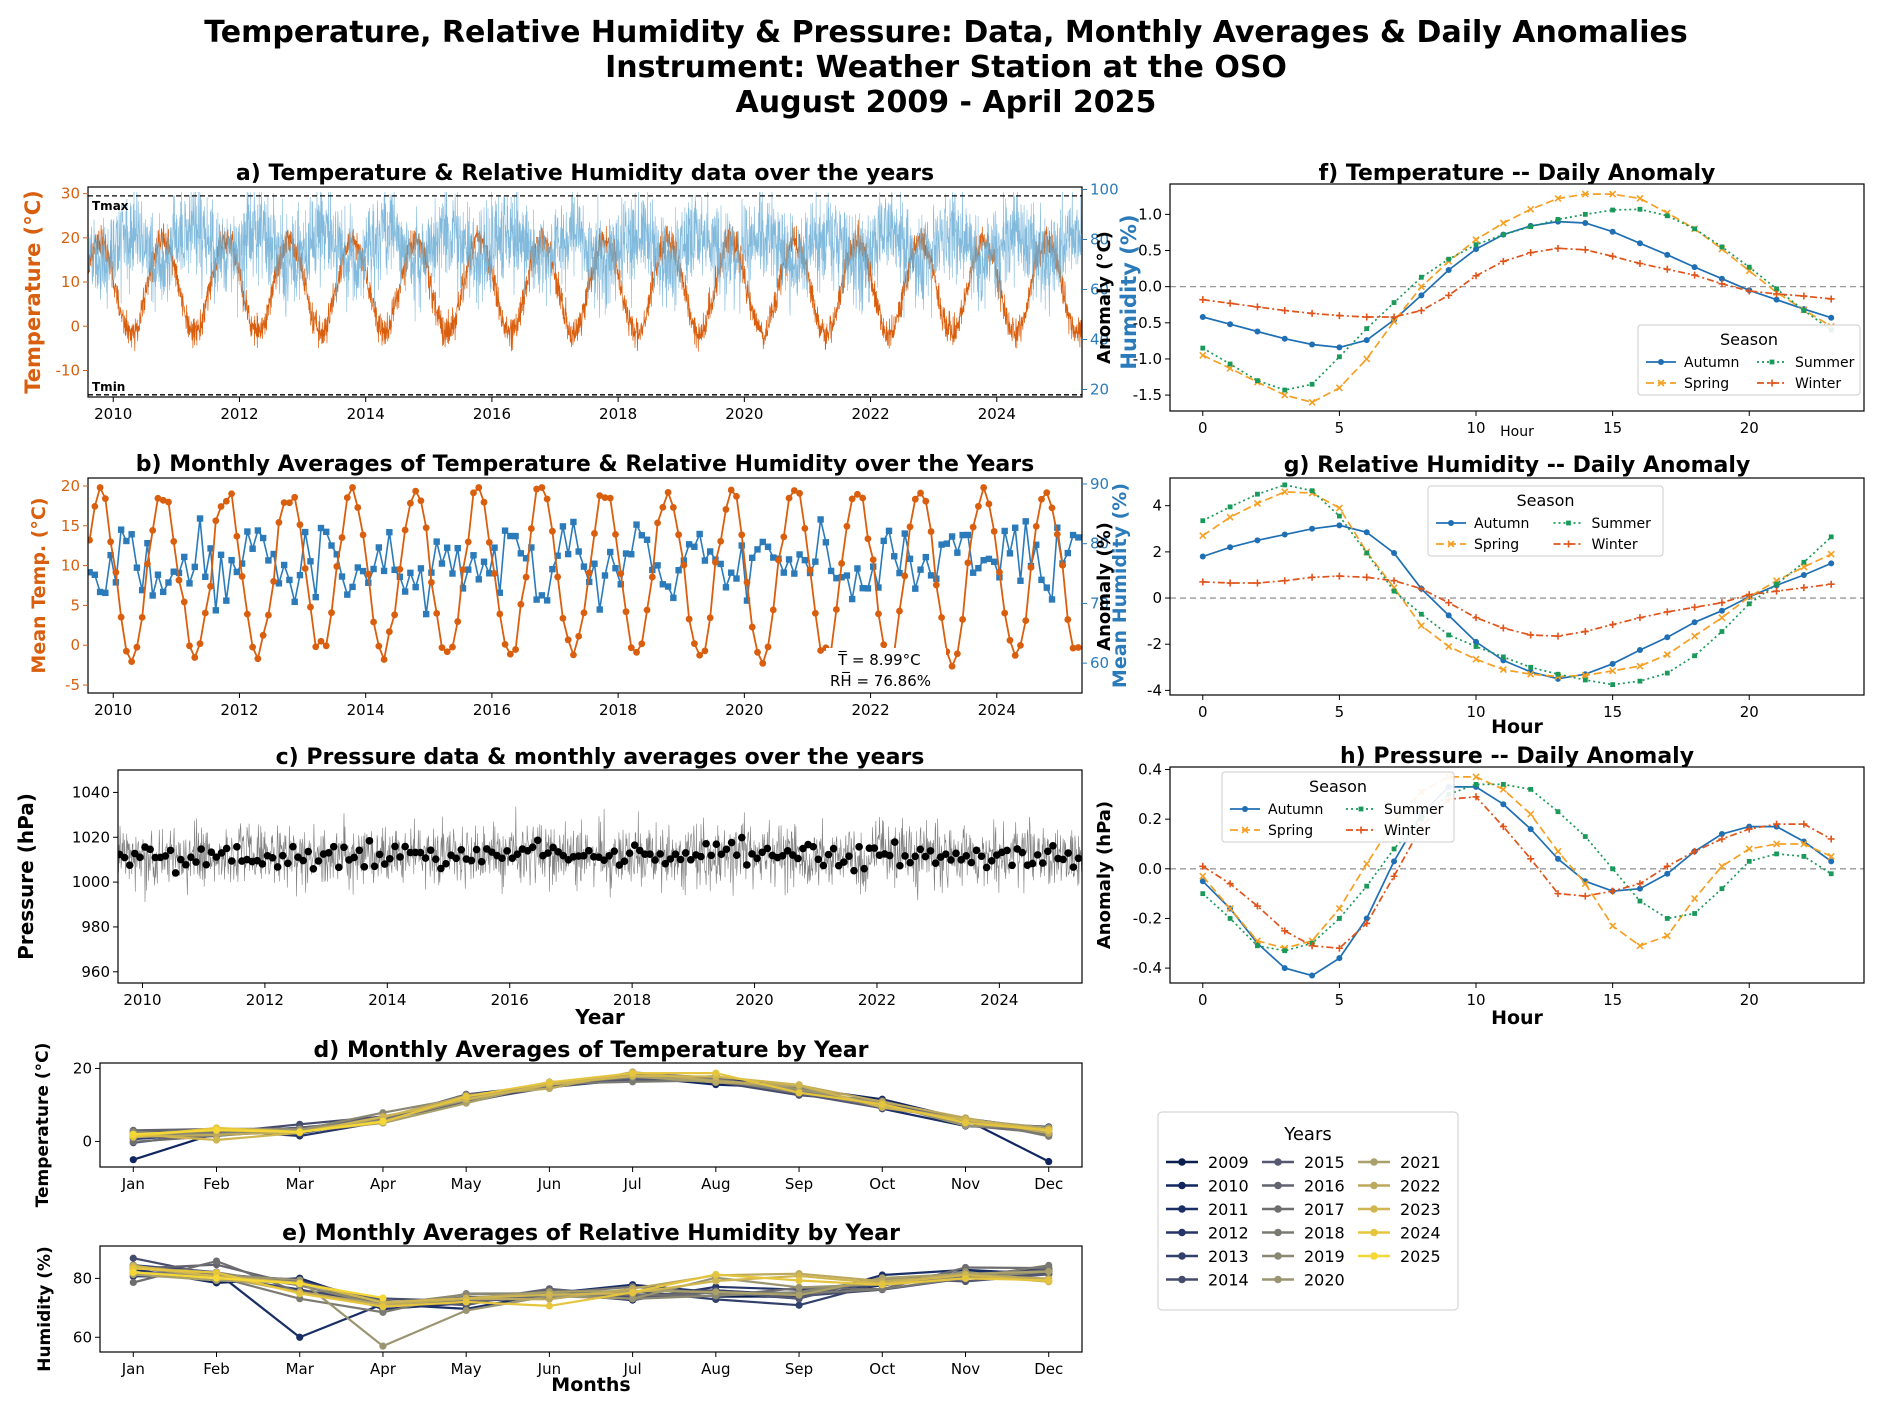 Image resolution: width=1892 pixels, height=1407 pixels. I want to click on years-legend-2009-marker, so click(1182, 1162).